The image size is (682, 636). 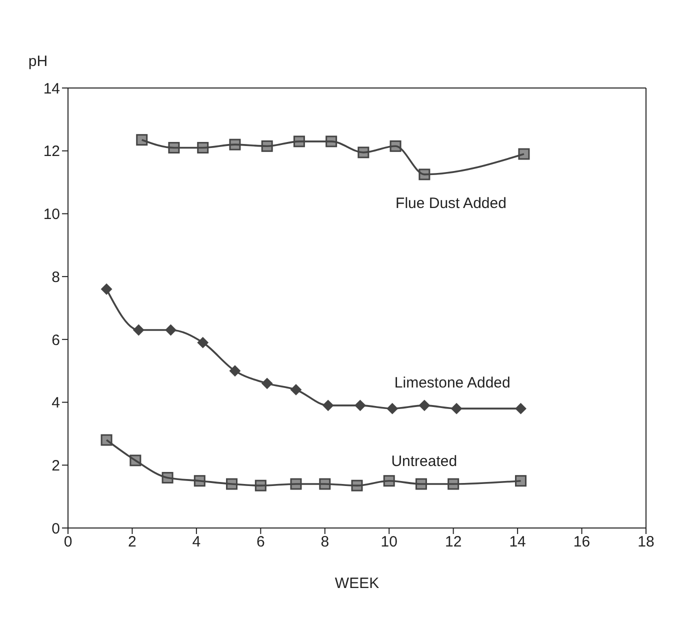 What do you see at coordinates (453, 542) in the screenshot?
I see `x-tick-label: 12` at bounding box center [453, 542].